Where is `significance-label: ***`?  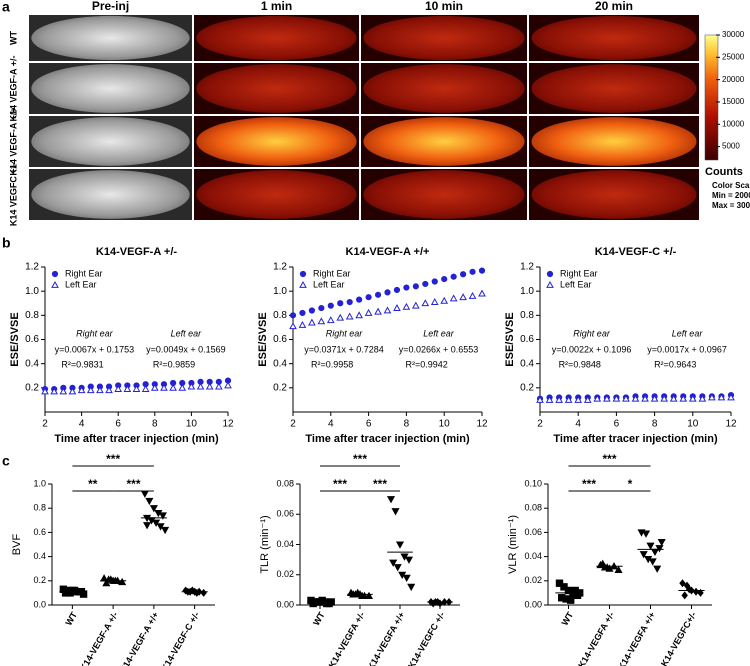 significance-label: *** is located at coordinates (360, 459).